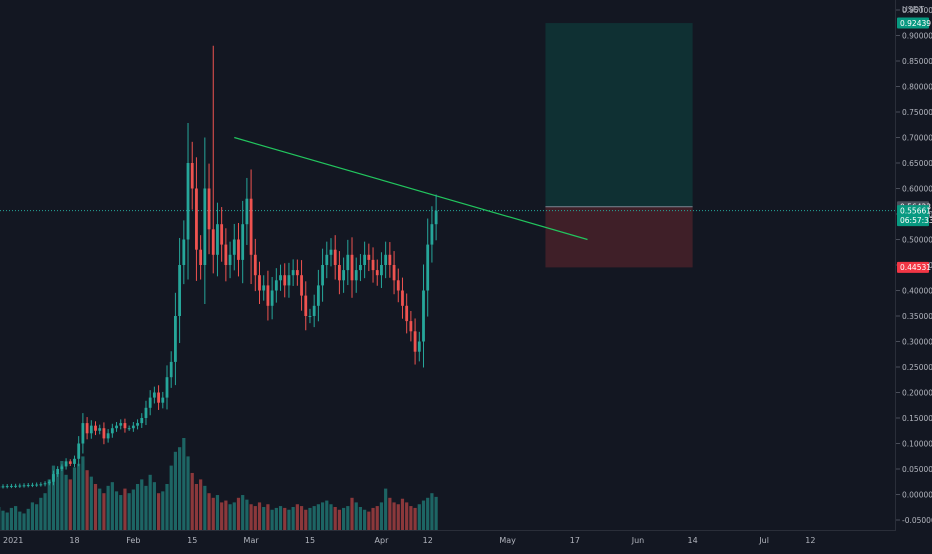 This screenshot has width=932, height=554. What do you see at coordinates (618, 115) in the screenshot?
I see `take-profit-zone` at bounding box center [618, 115].